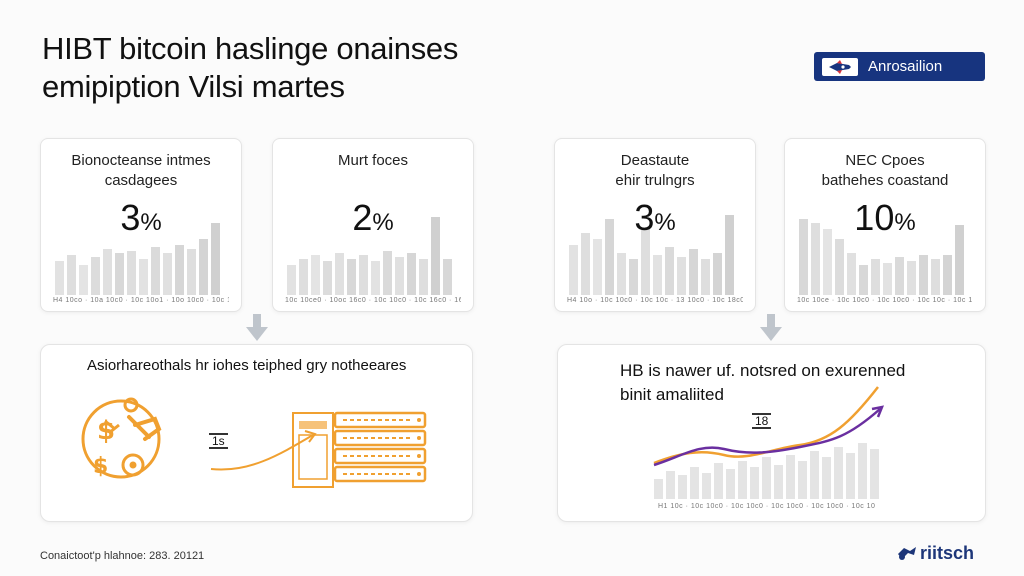 The width and height of the screenshot is (1024, 576). I want to click on panel-title-line-2: binit amaliited, so click(672, 394).